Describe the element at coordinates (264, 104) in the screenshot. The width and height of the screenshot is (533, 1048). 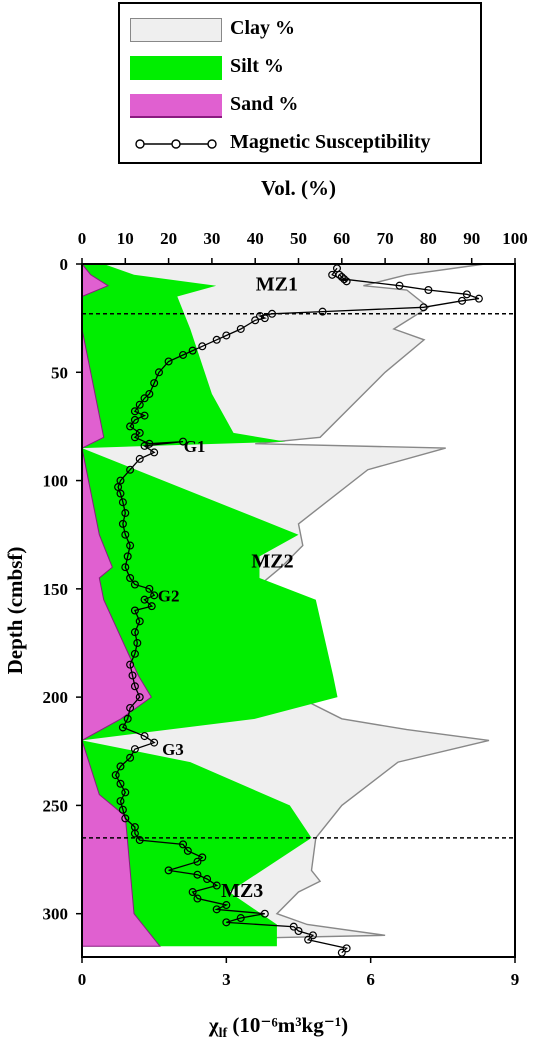
I see `legend-label-sand: Sand %` at that location.